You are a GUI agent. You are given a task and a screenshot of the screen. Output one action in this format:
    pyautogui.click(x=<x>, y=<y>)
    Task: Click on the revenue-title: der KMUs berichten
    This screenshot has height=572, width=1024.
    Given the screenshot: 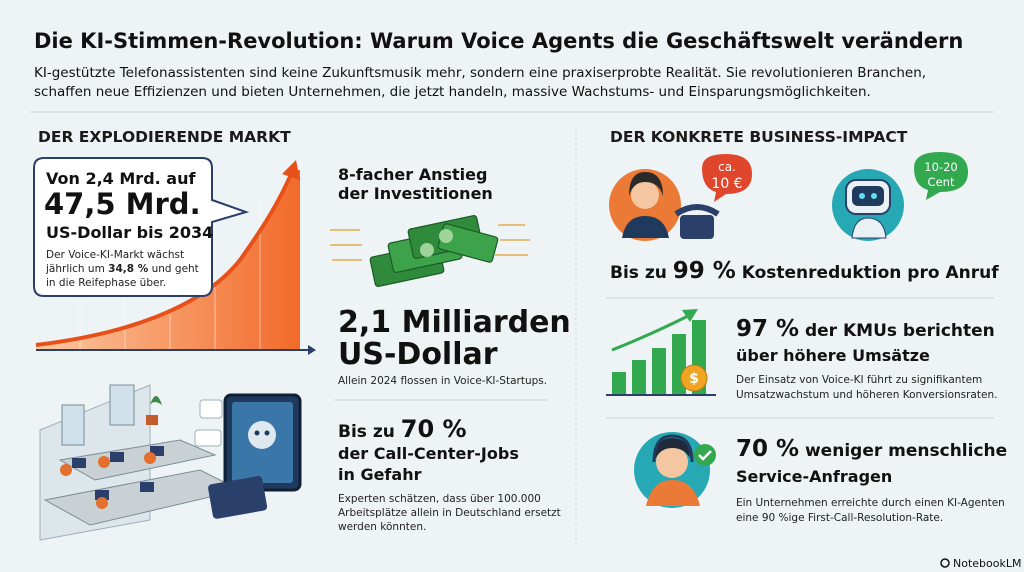 What is the action you would take?
    pyautogui.click(x=897, y=331)
    